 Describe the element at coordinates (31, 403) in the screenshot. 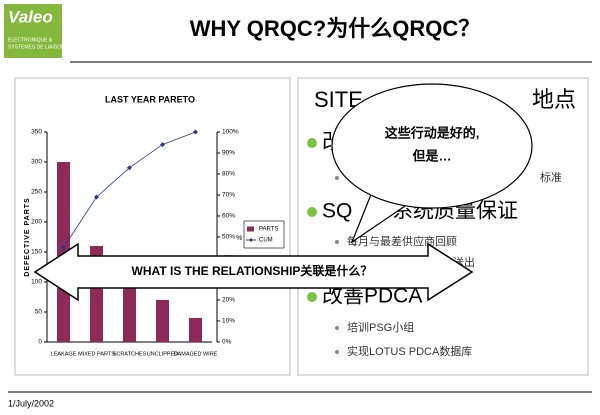

I see `footer-date: 1/July/2002` at that location.